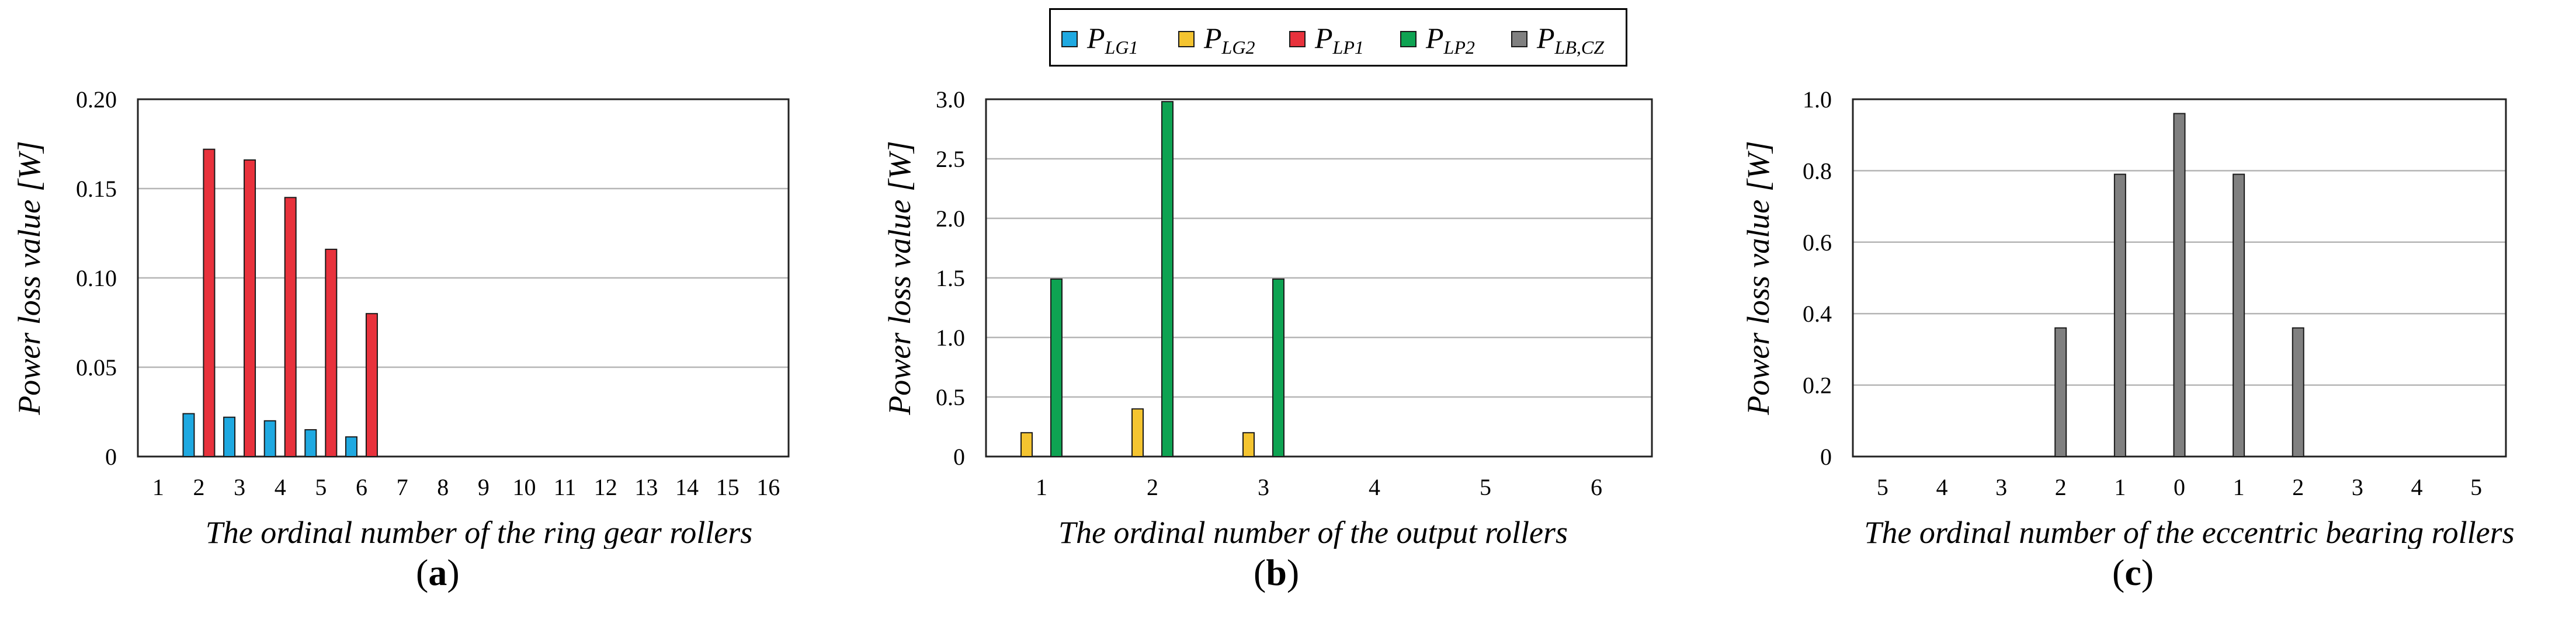 The height and width of the screenshot is (620, 2576). I want to click on y-tick-label: 2.5, so click(951, 159).